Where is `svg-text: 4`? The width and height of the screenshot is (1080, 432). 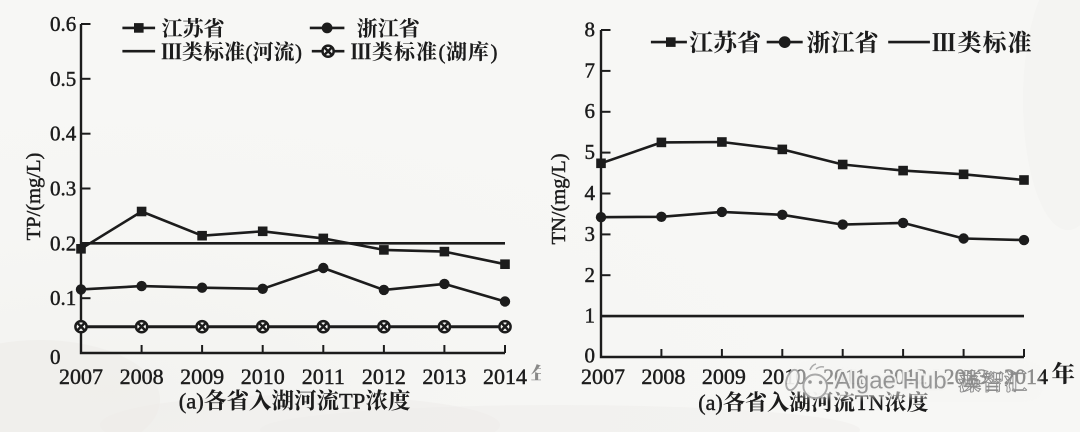 svg-text: 4 is located at coordinates (590, 193).